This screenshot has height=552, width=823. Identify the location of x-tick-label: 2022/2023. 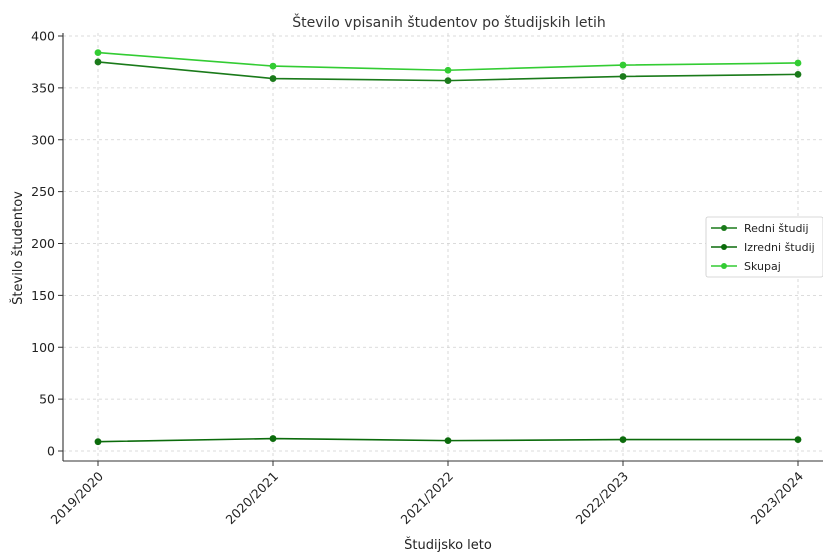
(602, 498).